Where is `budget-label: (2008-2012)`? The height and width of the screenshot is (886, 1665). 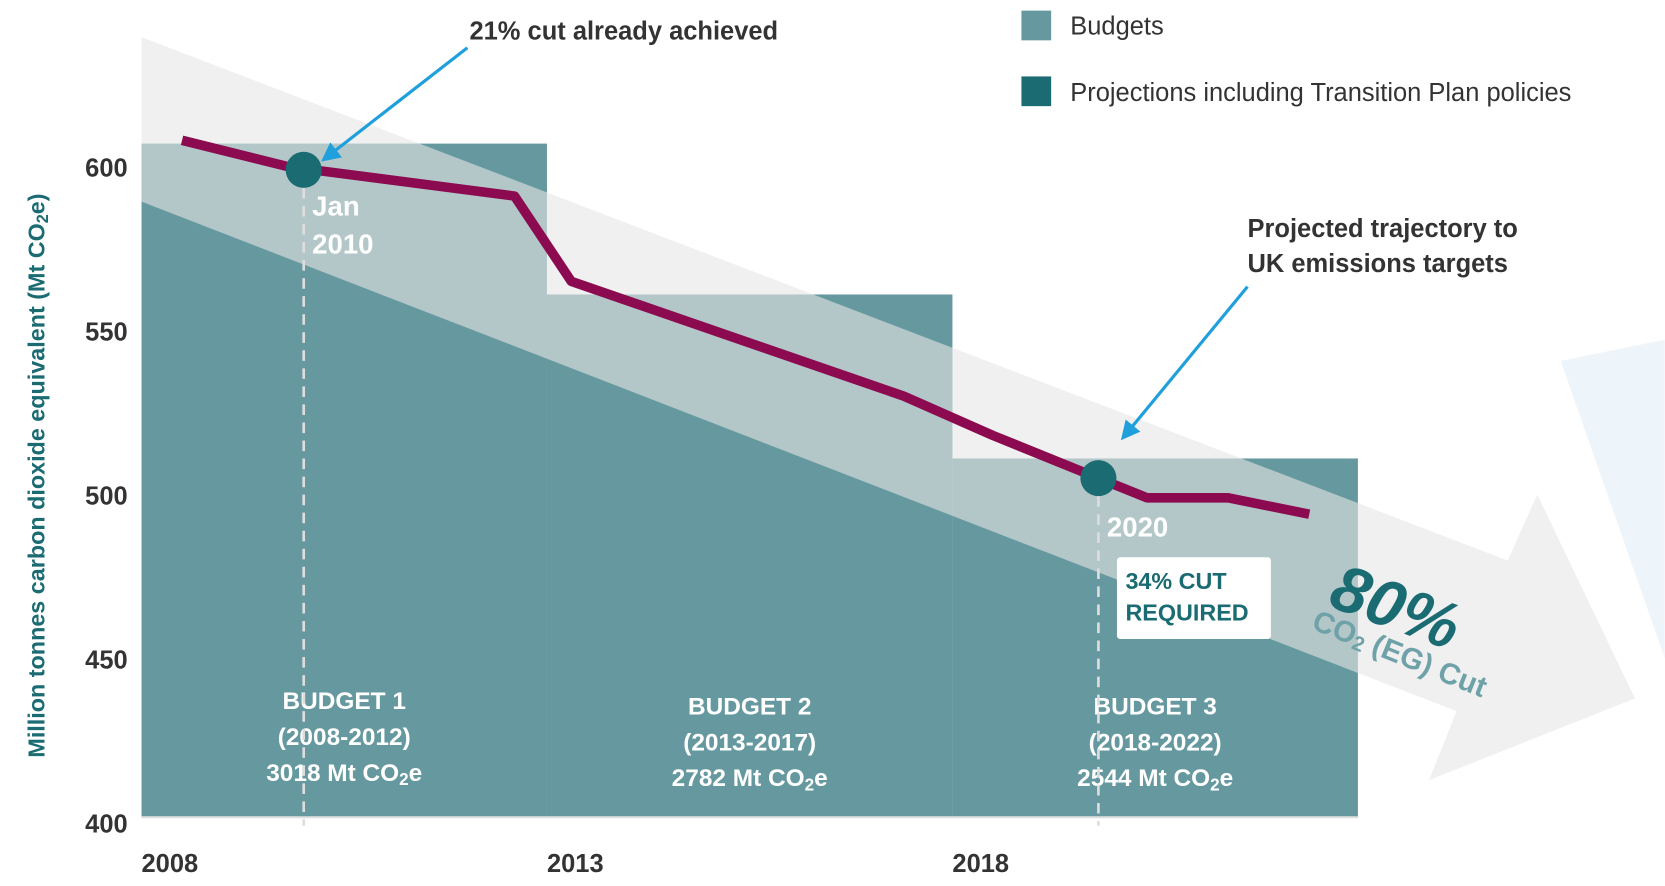 budget-label: (2008-2012) is located at coordinates (344, 737).